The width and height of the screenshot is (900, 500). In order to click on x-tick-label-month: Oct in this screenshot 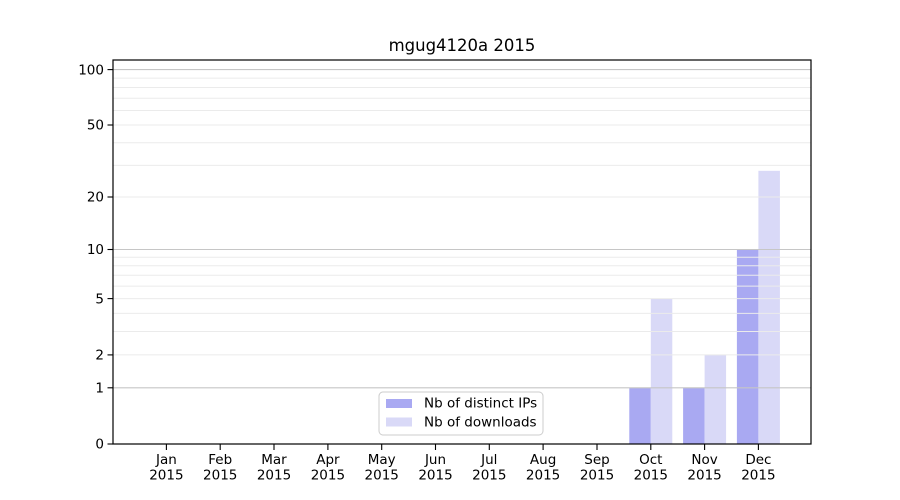, I will do `click(650, 460)`.